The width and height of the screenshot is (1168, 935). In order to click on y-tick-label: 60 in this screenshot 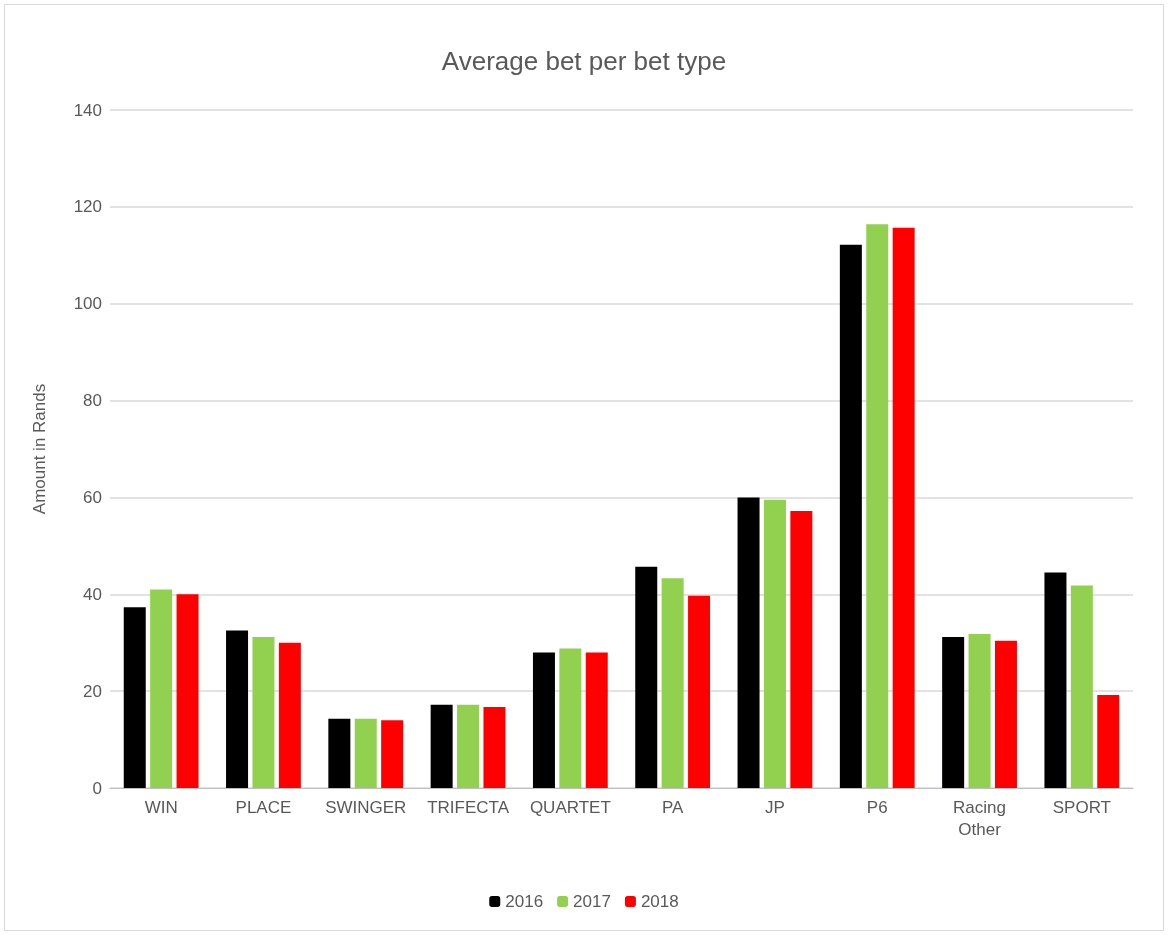, I will do `click(92, 497)`.